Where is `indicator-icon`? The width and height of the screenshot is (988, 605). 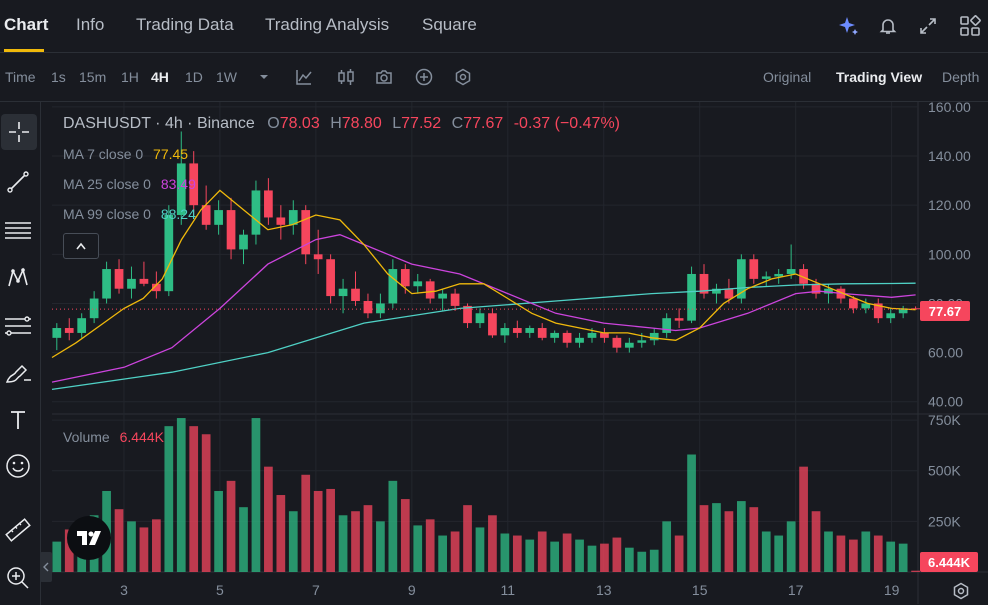
indicator-icon is located at coordinates (304, 77).